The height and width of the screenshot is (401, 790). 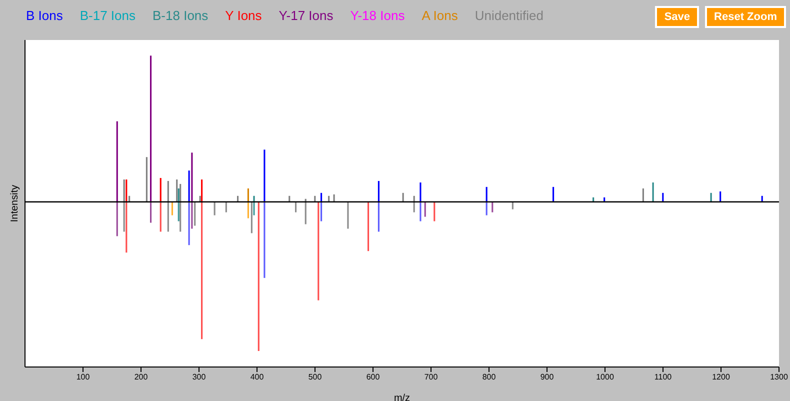 What do you see at coordinates (721, 377) in the screenshot?
I see `x-tick-label: 1200` at bounding box center [721, 377].